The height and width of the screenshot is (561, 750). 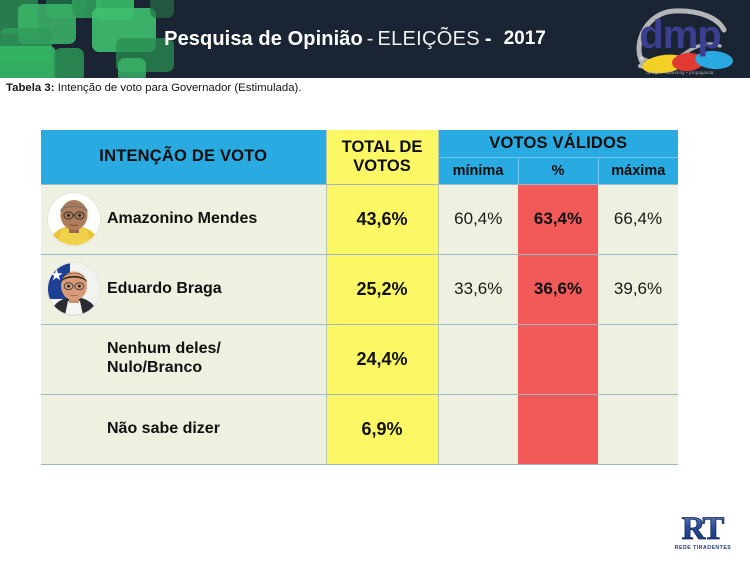 I want to click on table-row: Eduardo Braga 25,2% 33,6% 36,6% 39,6%, so click(x=360, y=288).